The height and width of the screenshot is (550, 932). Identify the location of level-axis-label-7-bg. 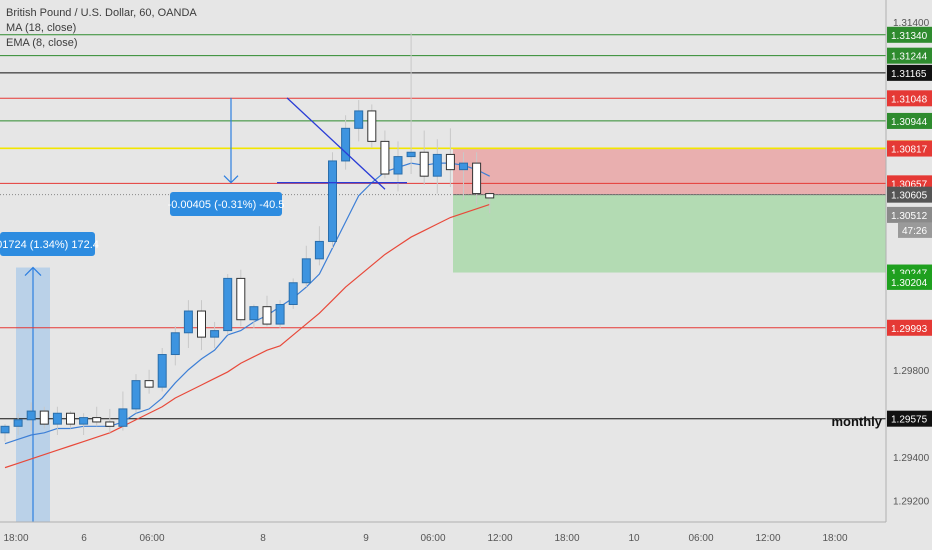
(909, 327).